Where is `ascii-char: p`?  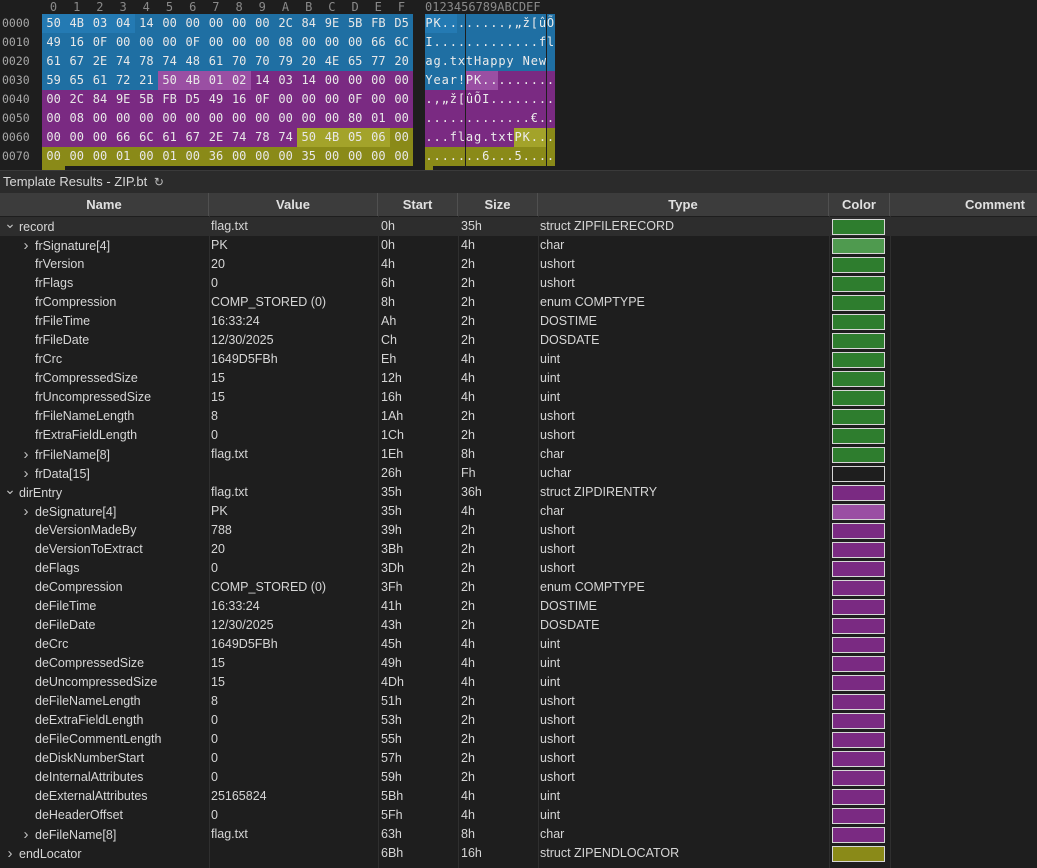 ascii-char: p is located at coordinates (501, 61).